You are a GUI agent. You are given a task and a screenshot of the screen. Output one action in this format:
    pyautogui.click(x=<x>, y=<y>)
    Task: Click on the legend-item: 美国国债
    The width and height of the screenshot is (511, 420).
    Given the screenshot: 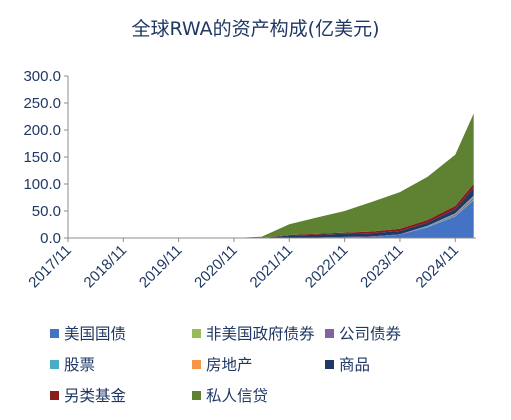 What is the action you would take?
    pyautogui.click(x=88, y=333)
    